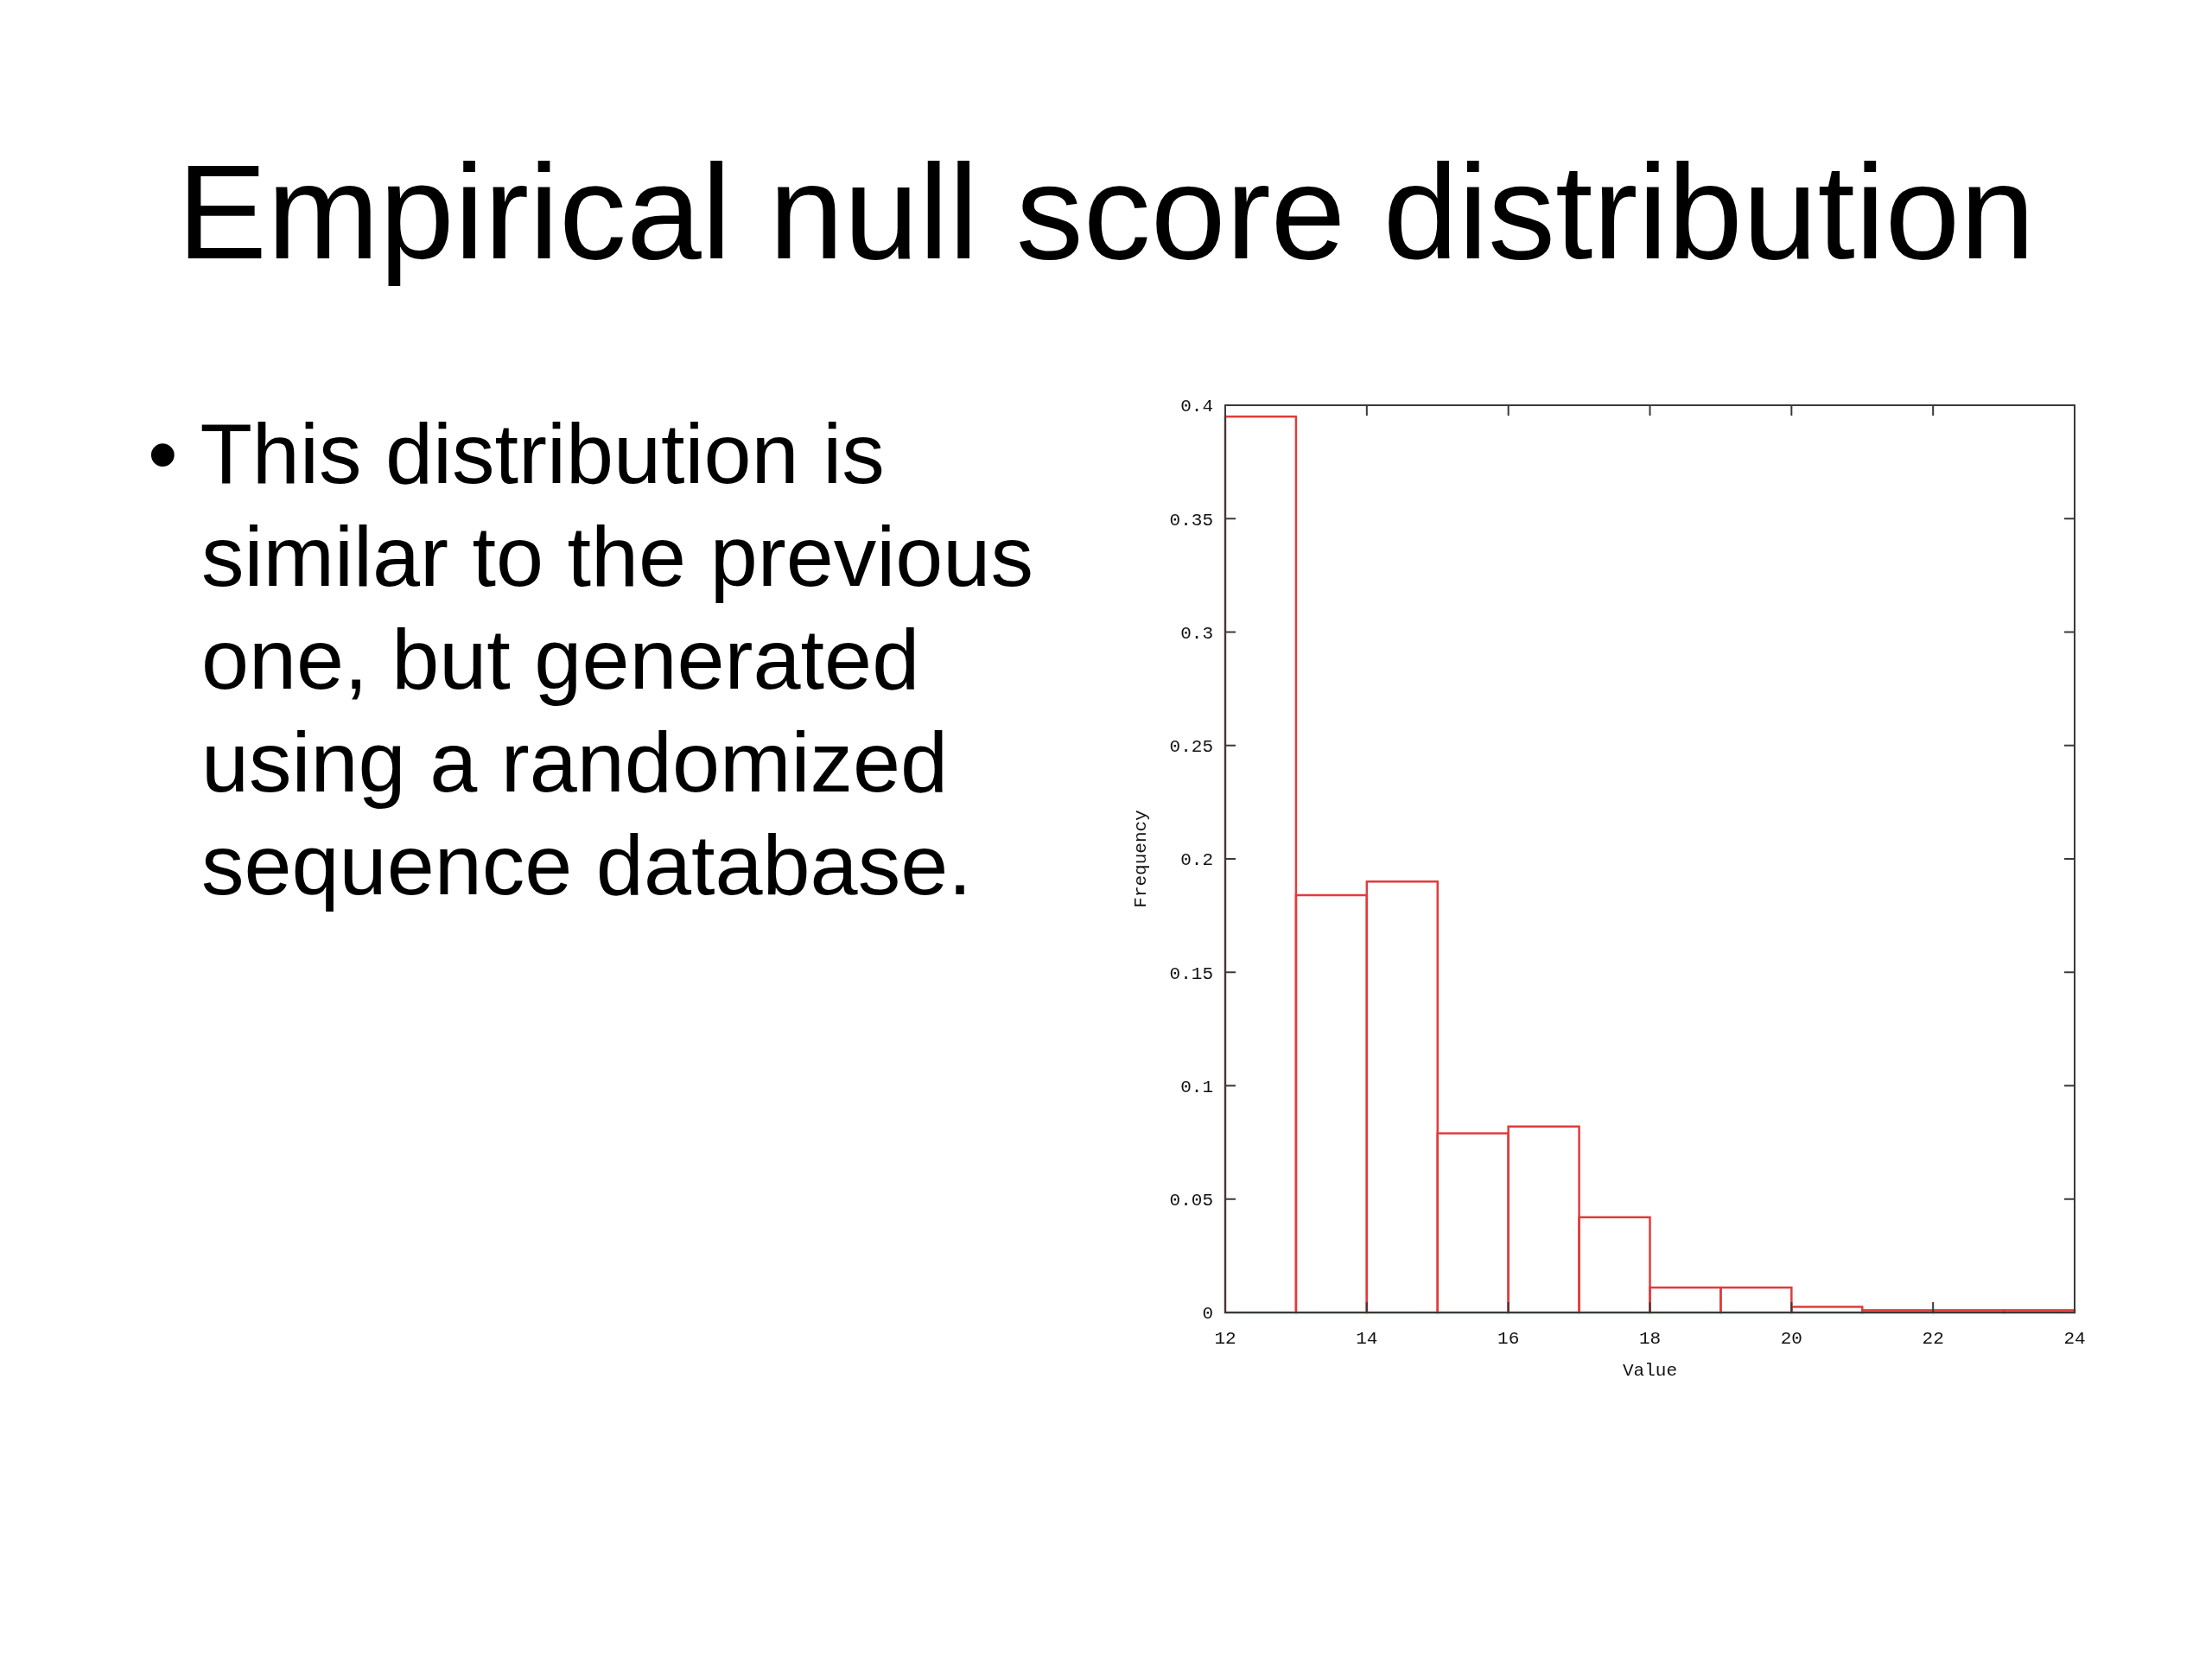 This screenshot has width=2212, height=1659. I want to click on y-tick-label: 0.1, so click(1196, 1087).